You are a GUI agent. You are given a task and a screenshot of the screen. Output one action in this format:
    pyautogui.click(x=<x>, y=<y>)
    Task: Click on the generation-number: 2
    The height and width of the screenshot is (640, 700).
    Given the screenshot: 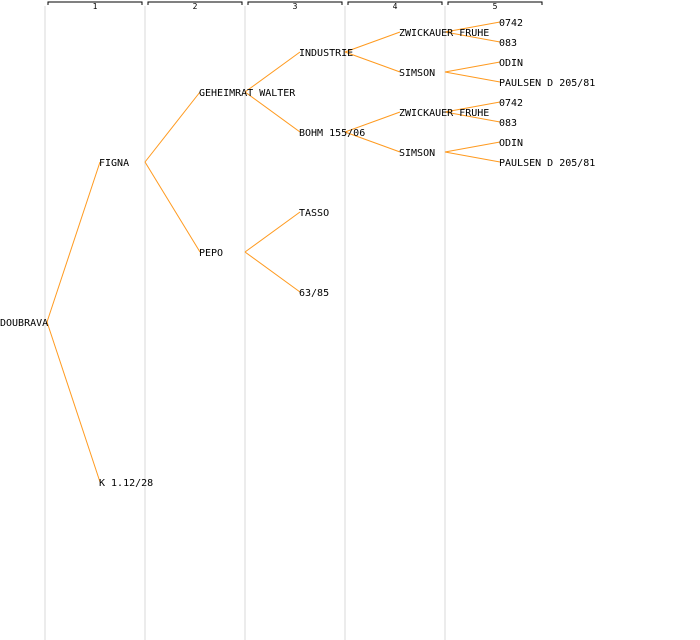 What is the action you would take?
    pyautogui.click(x=195, y=6)
    